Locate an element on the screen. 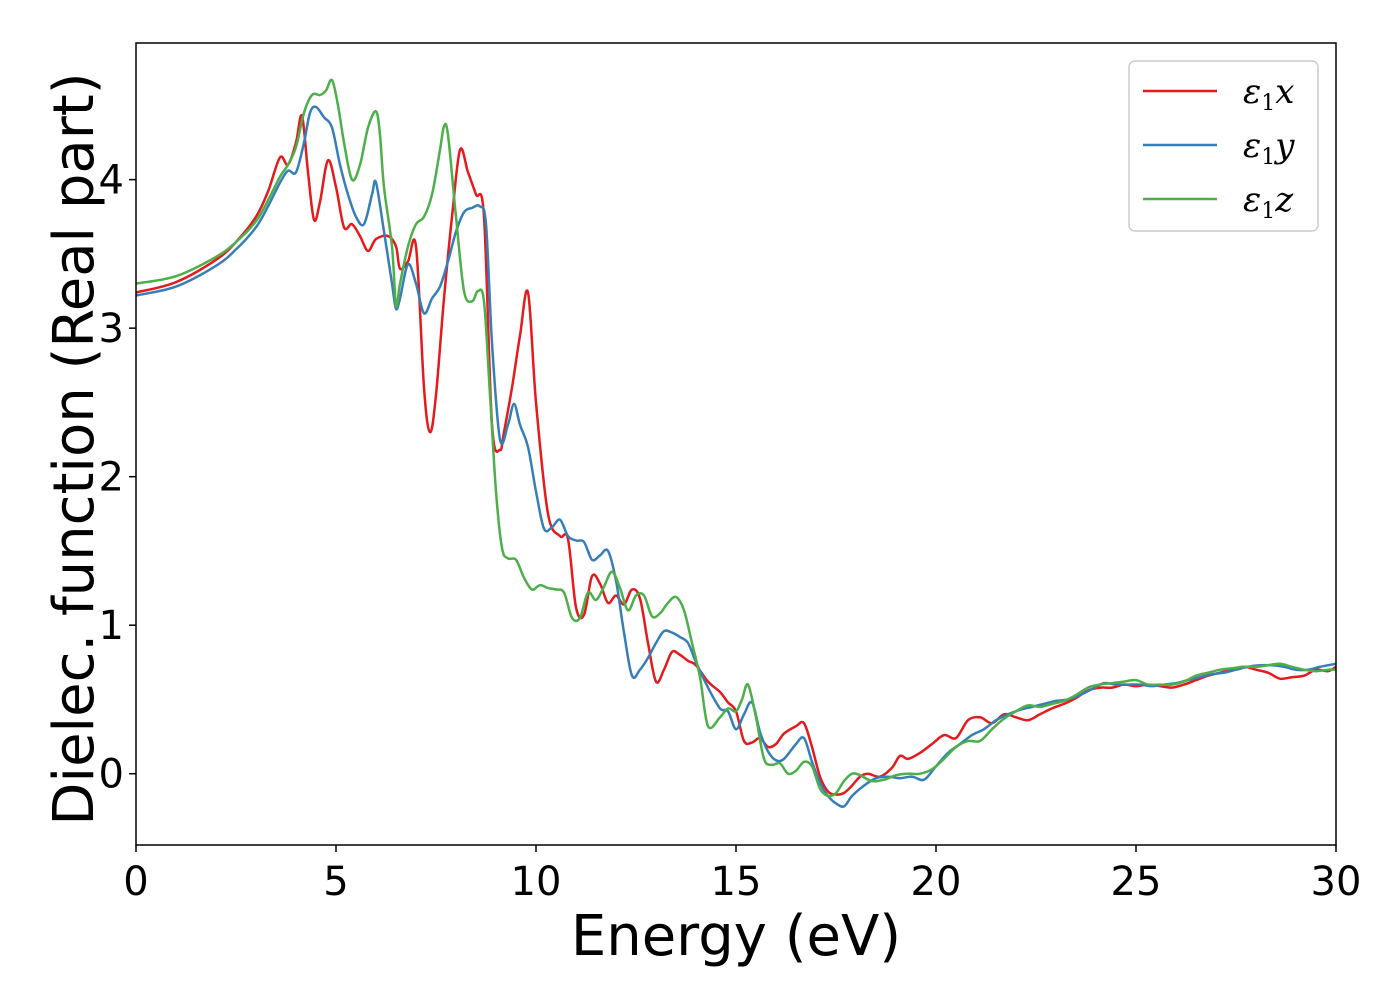 This screenshot has height=1000, width=1400. y-tick-label: 4 is located at coordinates (111, 181).